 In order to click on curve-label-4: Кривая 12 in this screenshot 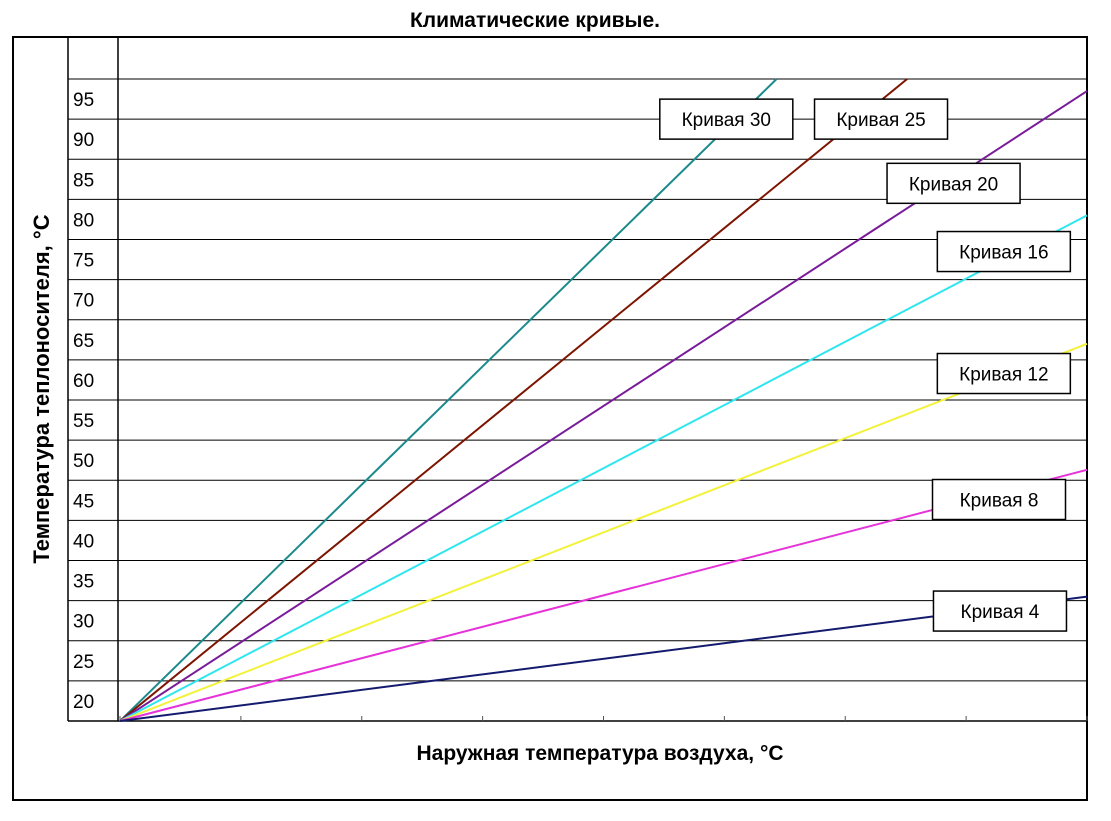, I will do `click(1003, 375)`.